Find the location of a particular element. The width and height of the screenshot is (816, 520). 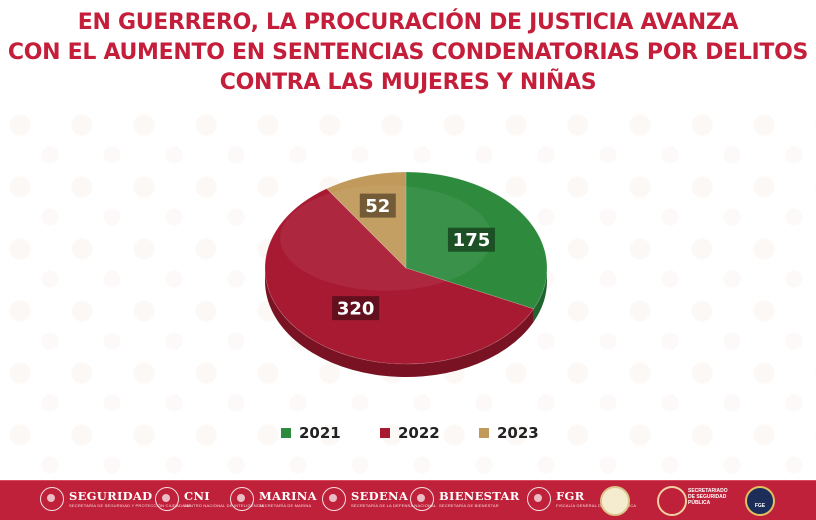

legend-item-2023: 2023 is located at coordinates (509, 433).